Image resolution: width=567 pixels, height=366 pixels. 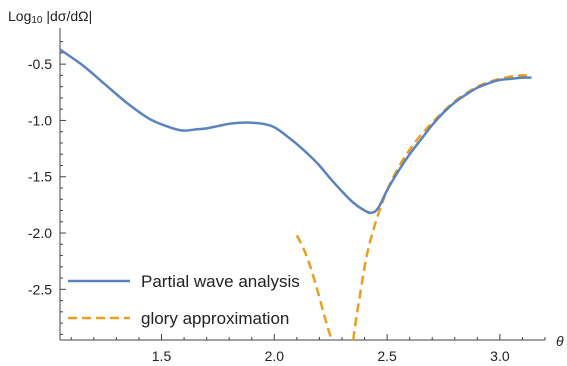 I want to click on y-tick-label: -2.0, so click(x=40, y=233).